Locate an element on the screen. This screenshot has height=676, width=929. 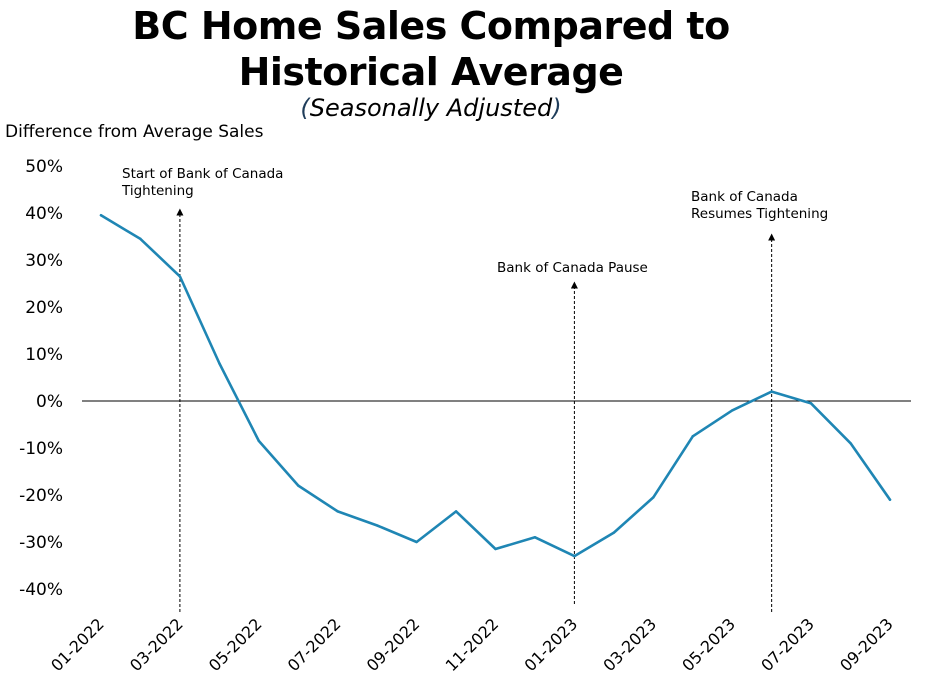
y-tick-label: 0% is located at coordinates (49, 402).